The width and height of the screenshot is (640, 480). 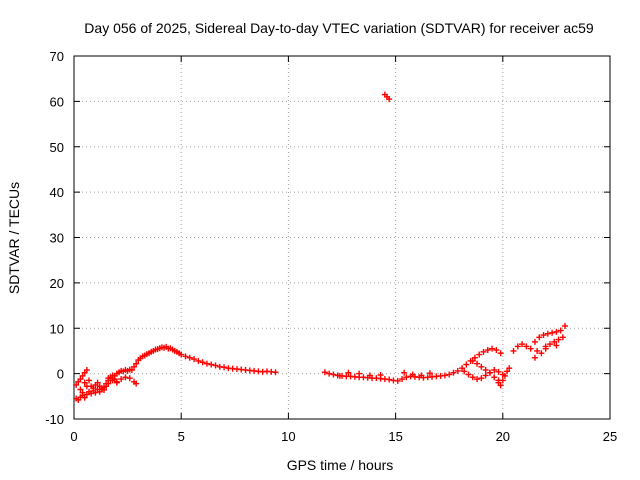 What do you see at coordinates (395, 436) in the screenshot?
I see `x-tick-label: 15` at bounding box center [395, 436].